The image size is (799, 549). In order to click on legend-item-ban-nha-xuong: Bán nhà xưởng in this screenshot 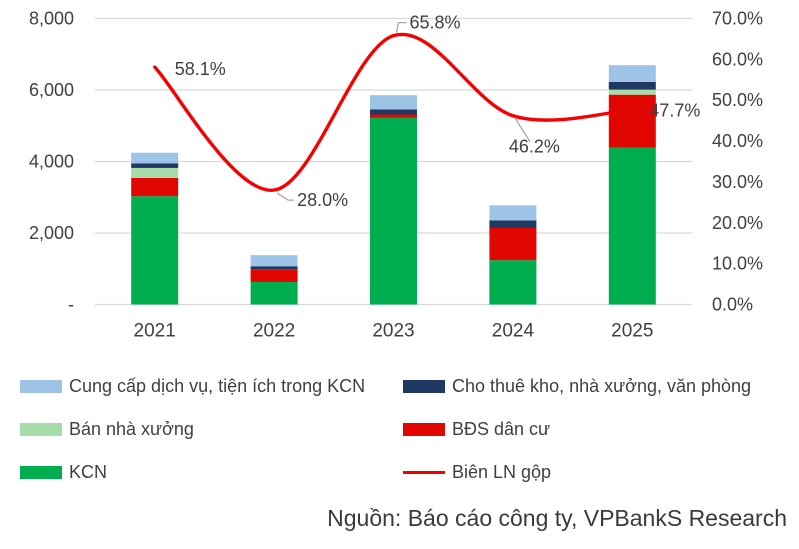, I will do `click(211, 429)`.